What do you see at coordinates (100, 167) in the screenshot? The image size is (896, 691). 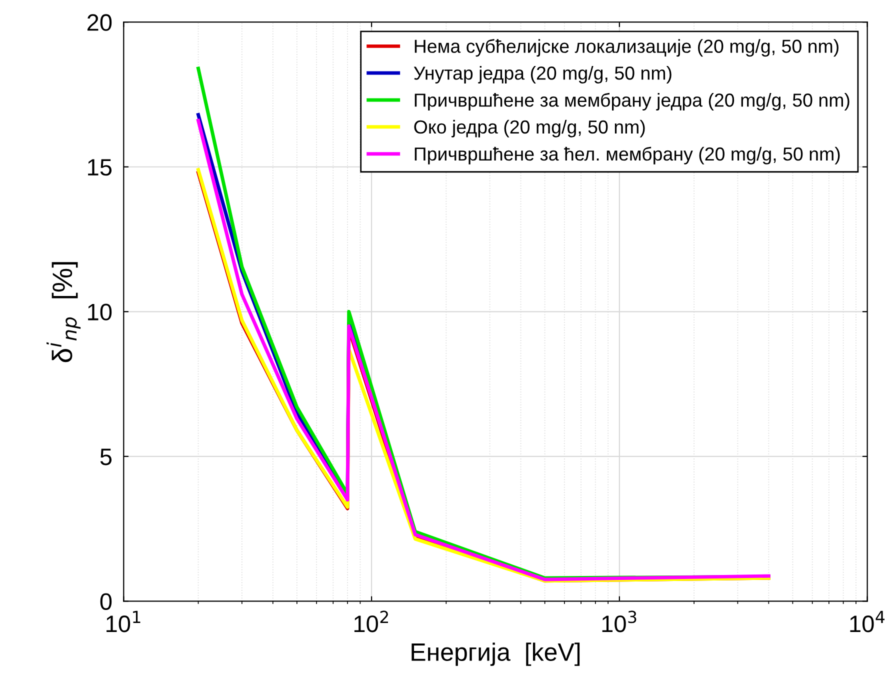 I see `y-tick-label: 15` at bounding box center [100, 167].